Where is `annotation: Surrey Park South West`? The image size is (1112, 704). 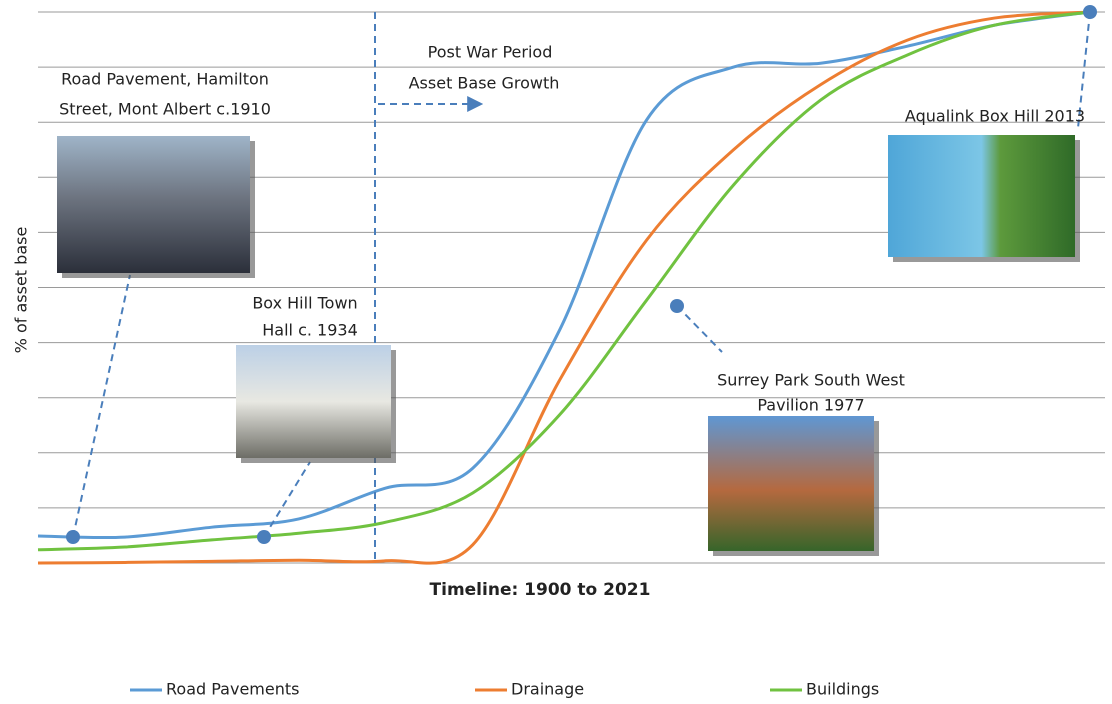 annotation: Surrey Park South West is located at coordinates (811, 380).